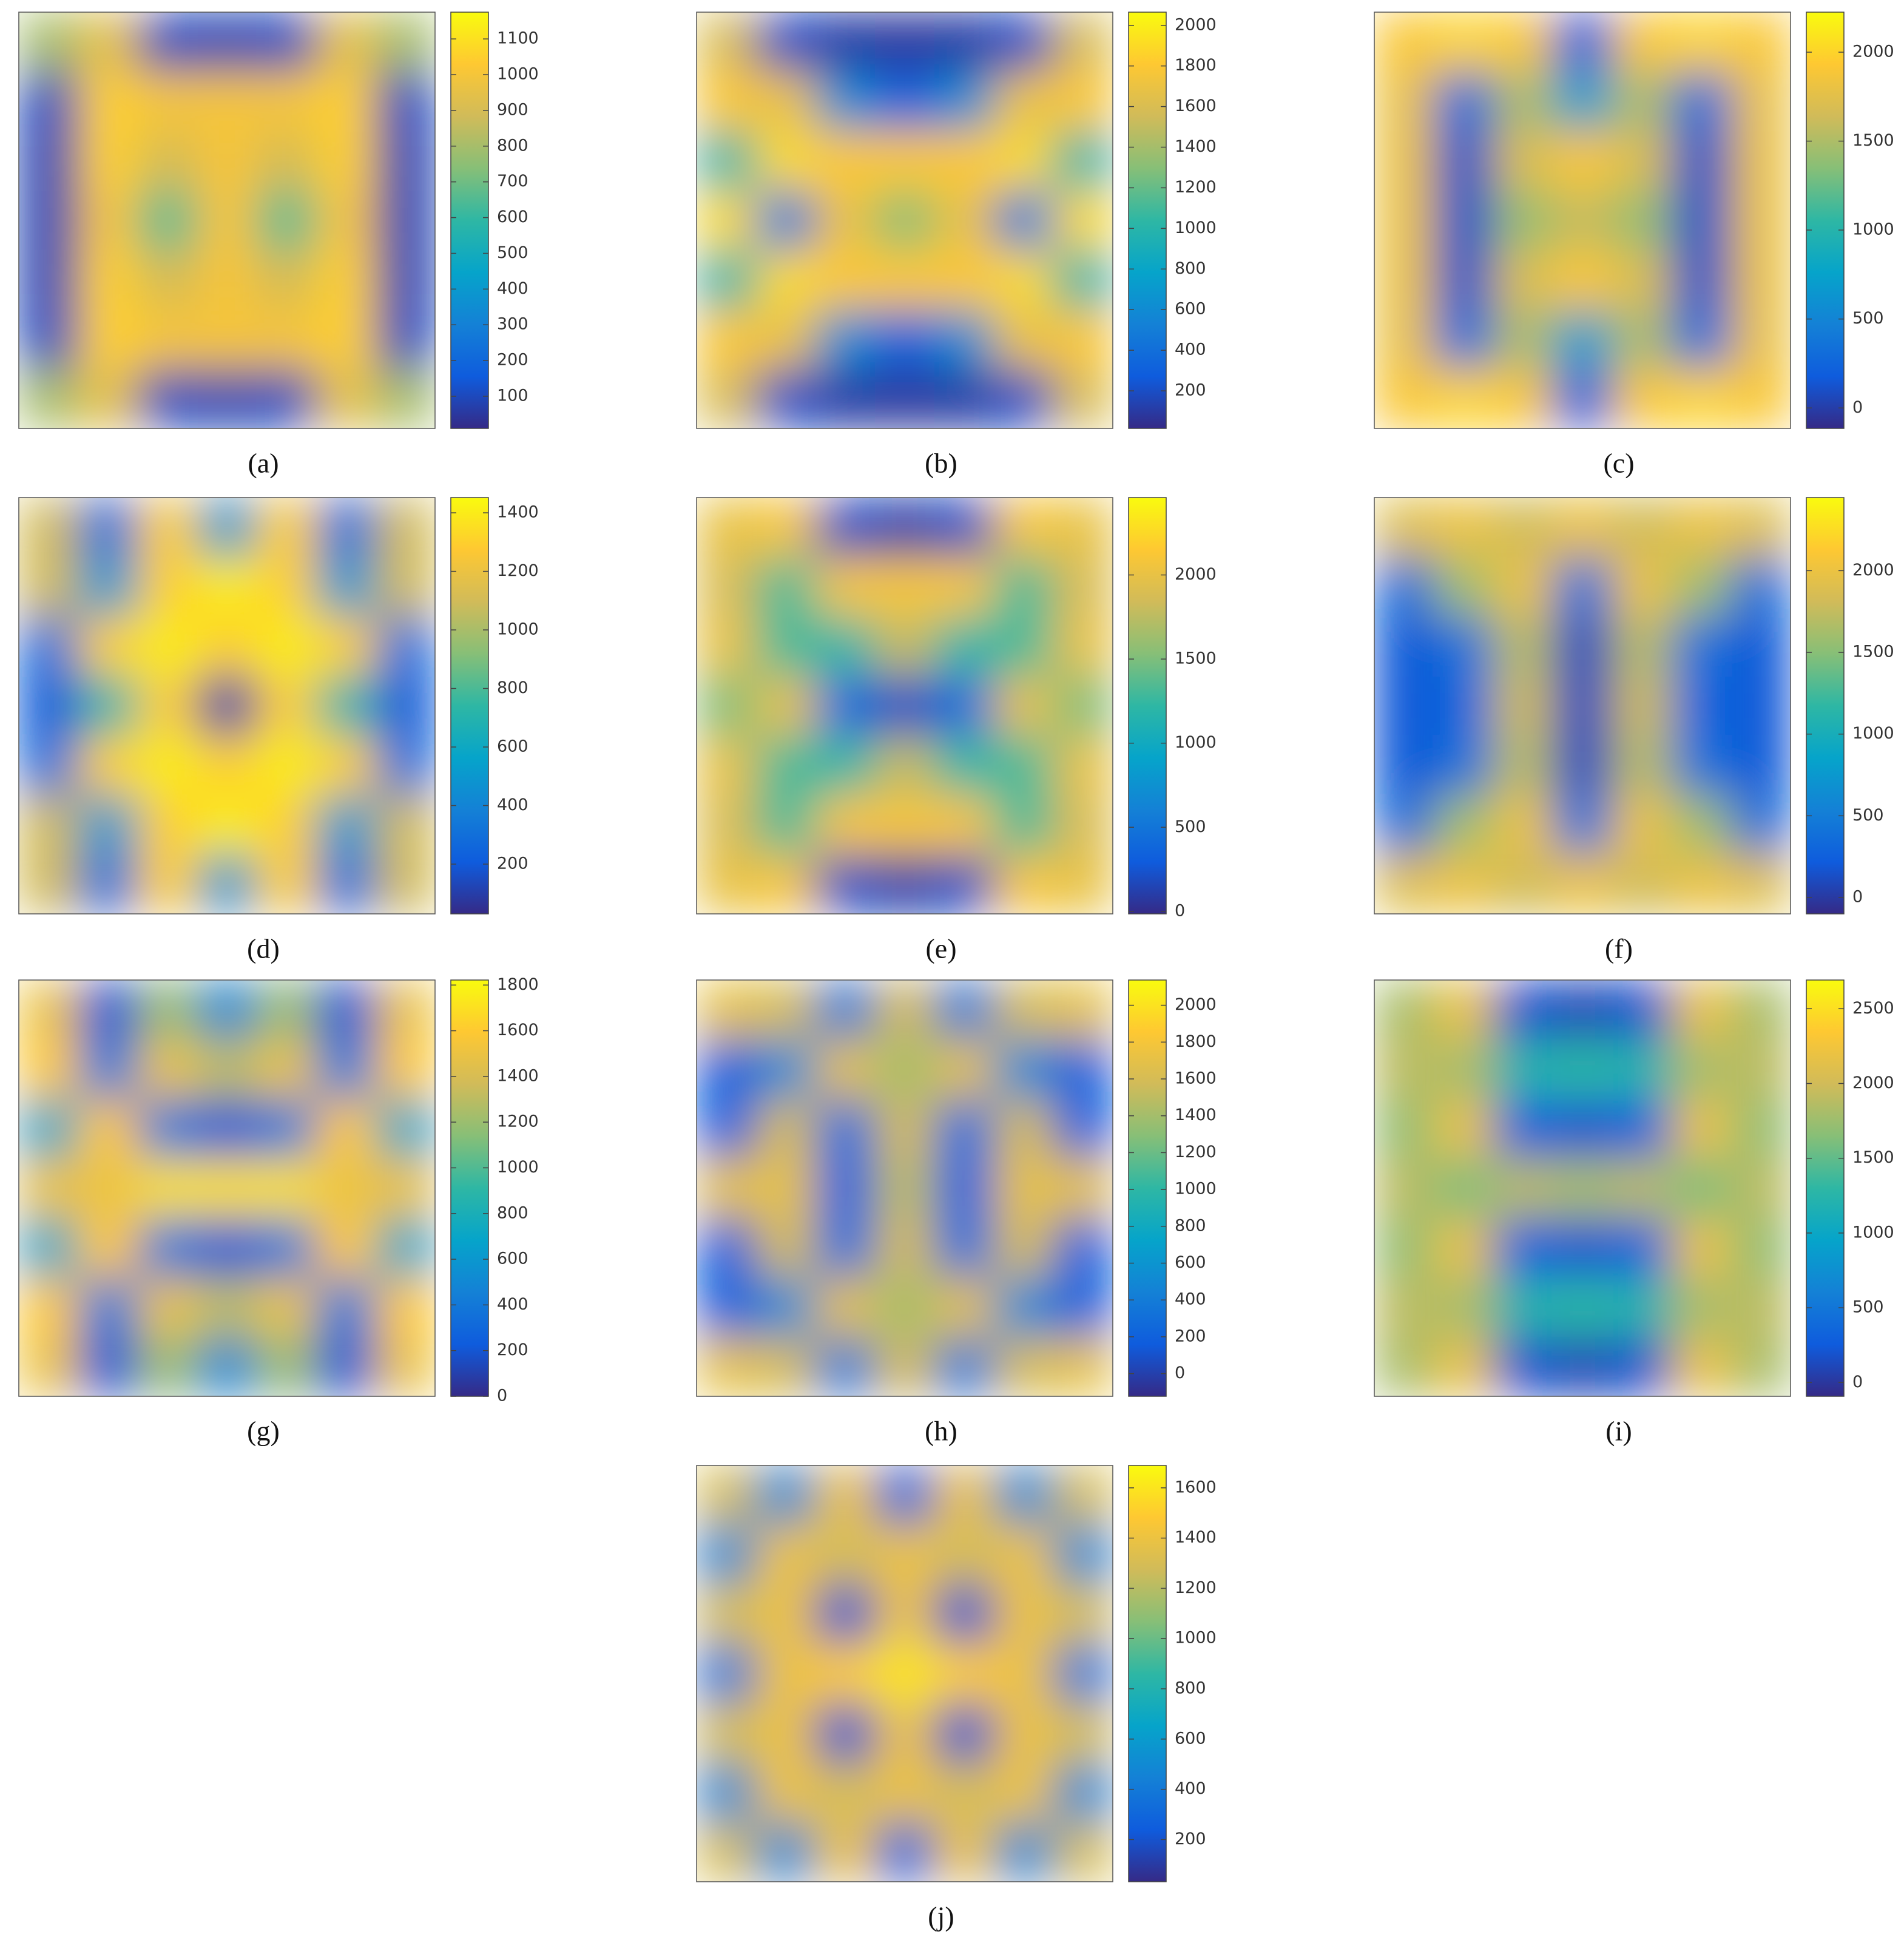  Describe the element at coordinates (512, 110) in the screenshot. I see `colorbar-tick-label: 900` at that location.